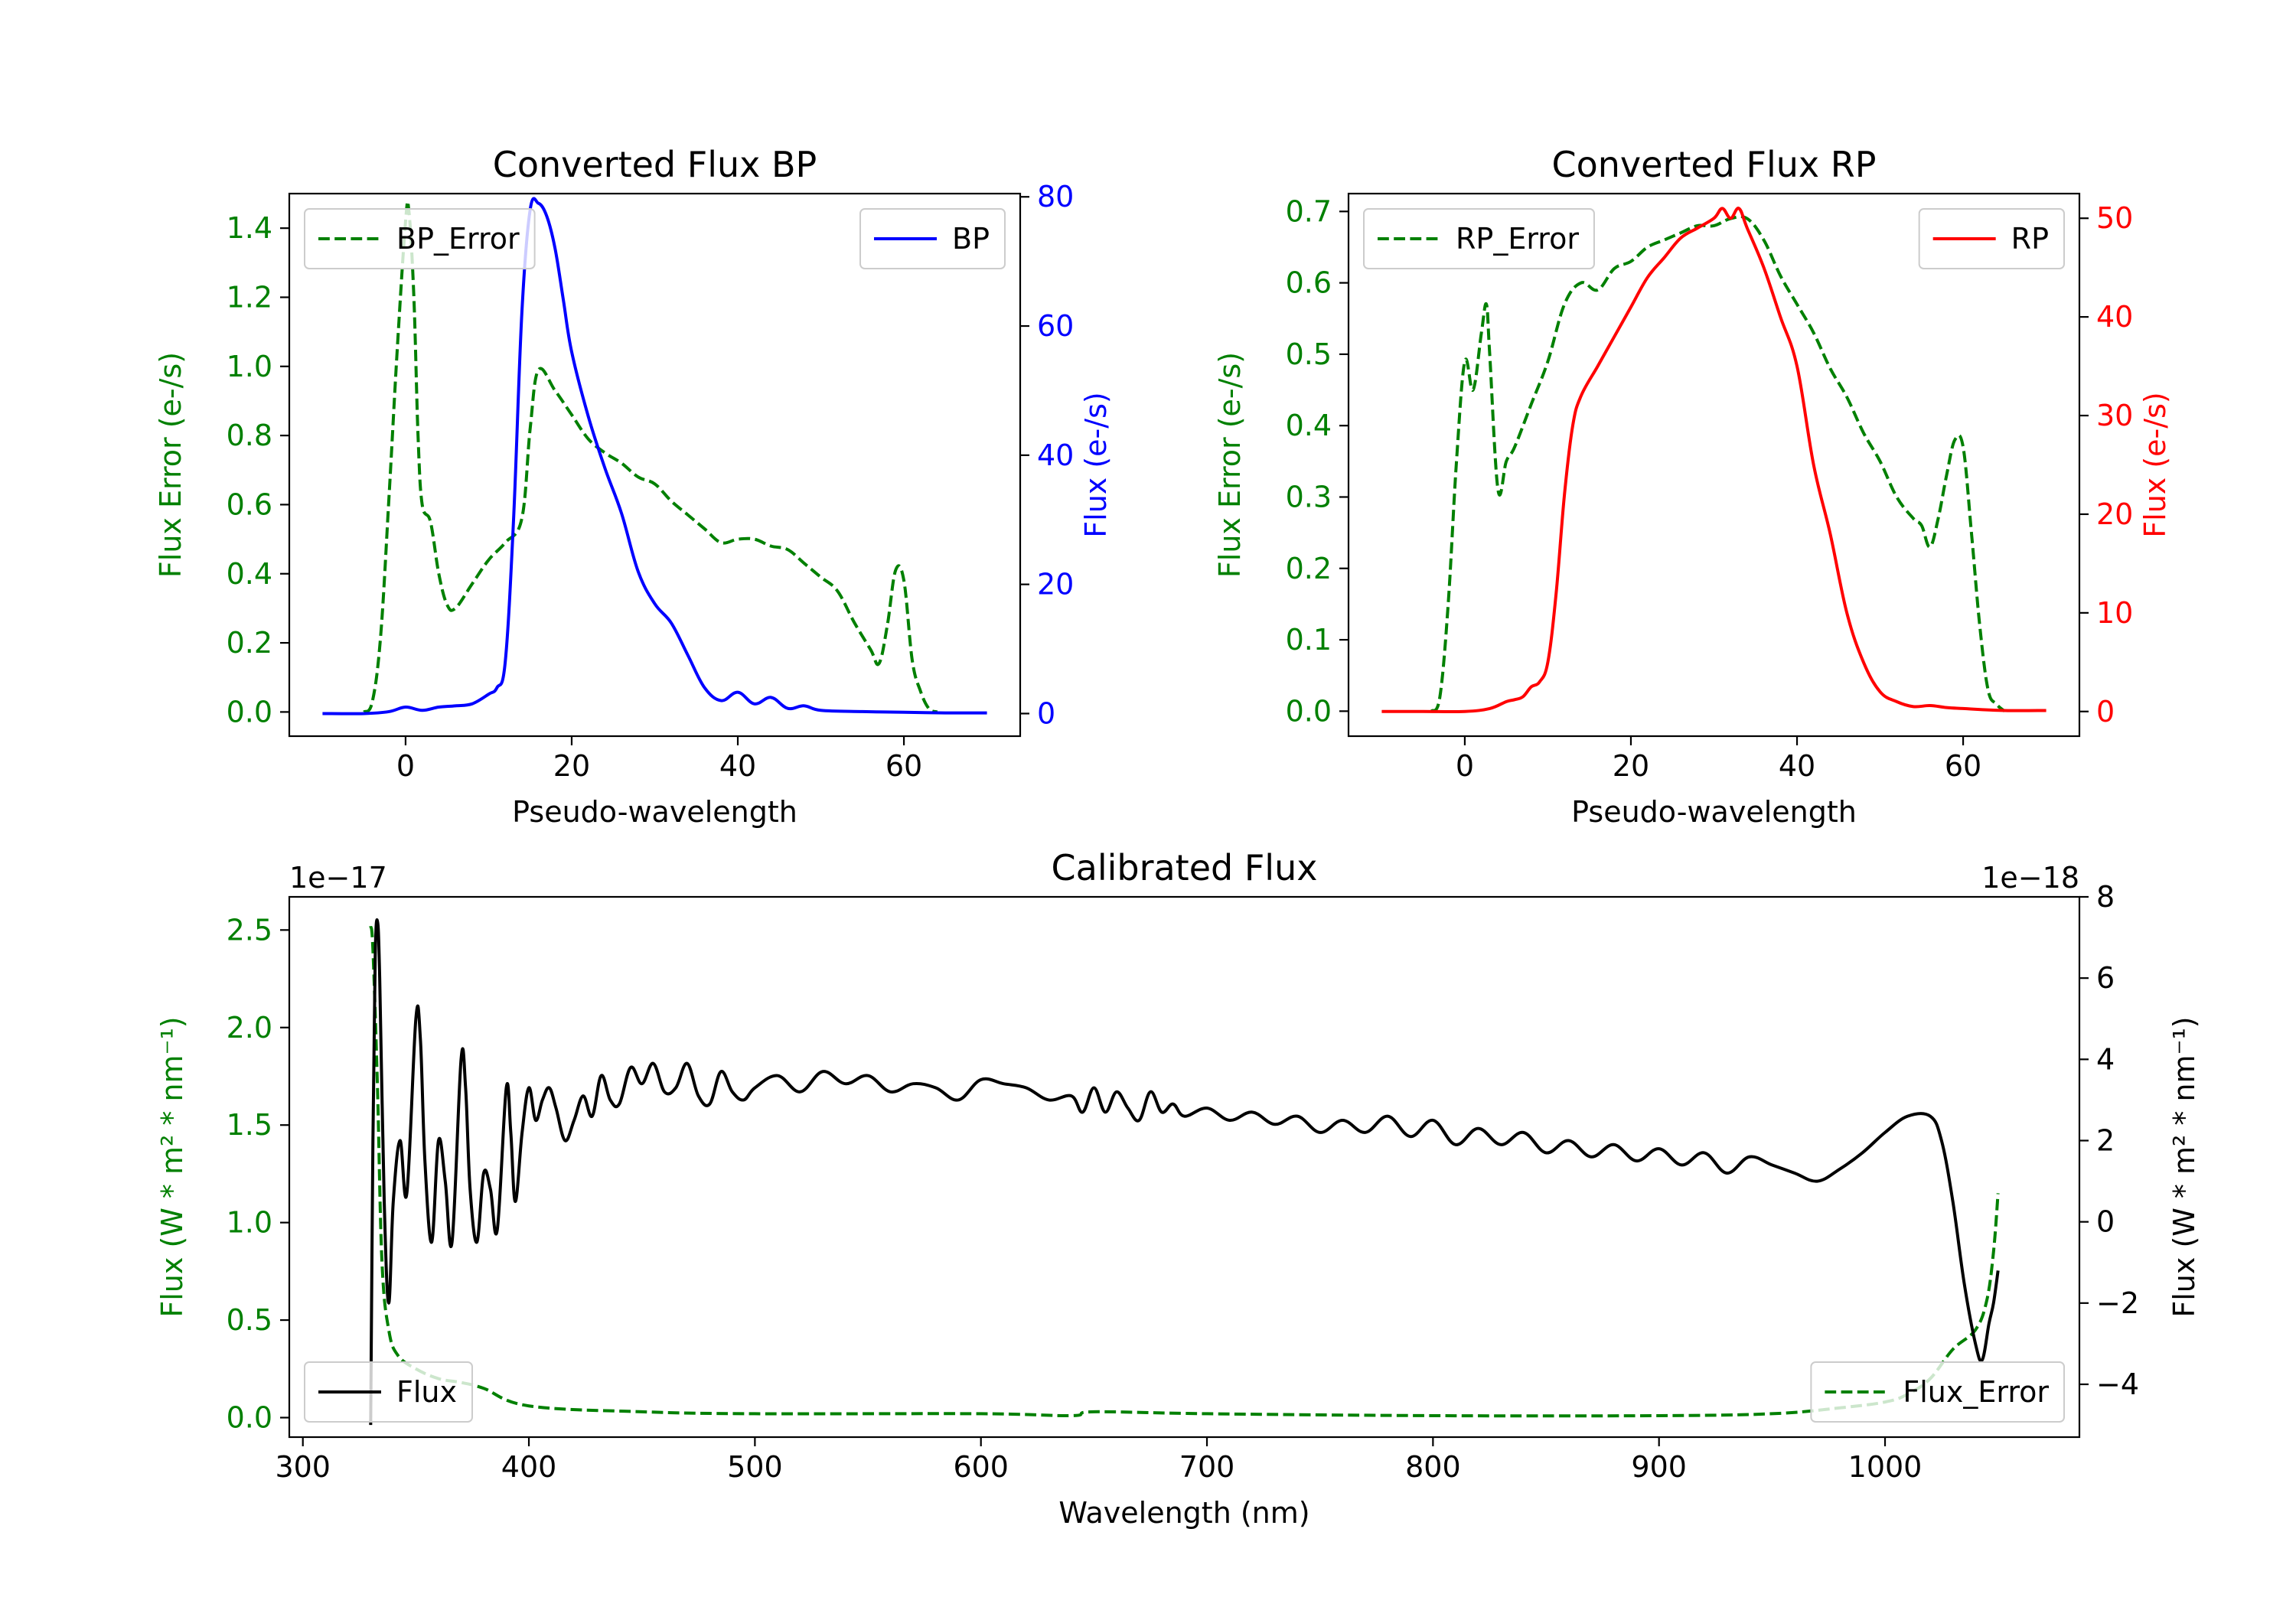 This screenshot has width=2296, height=1607. What do you see at coordinates (1718, 463) in the screenshot?
I see `series-line-rp-error` at bounding box center [1718, 463].